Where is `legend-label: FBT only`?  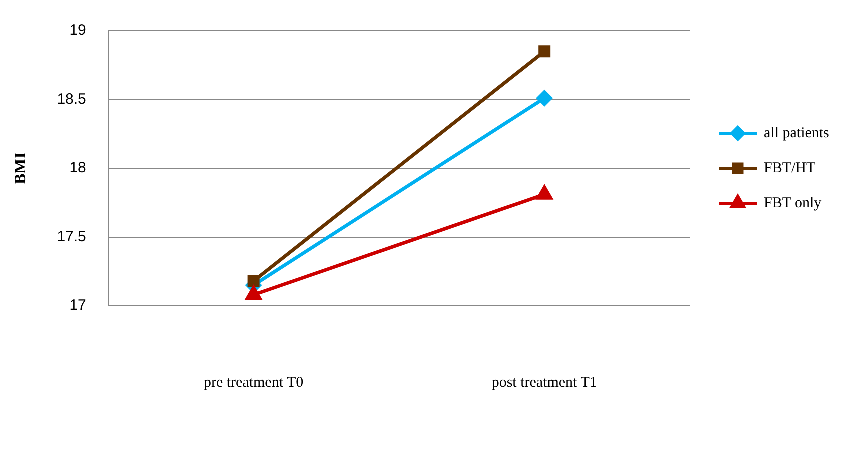
legend-label: FBT only is located at coordinates (793, 203).